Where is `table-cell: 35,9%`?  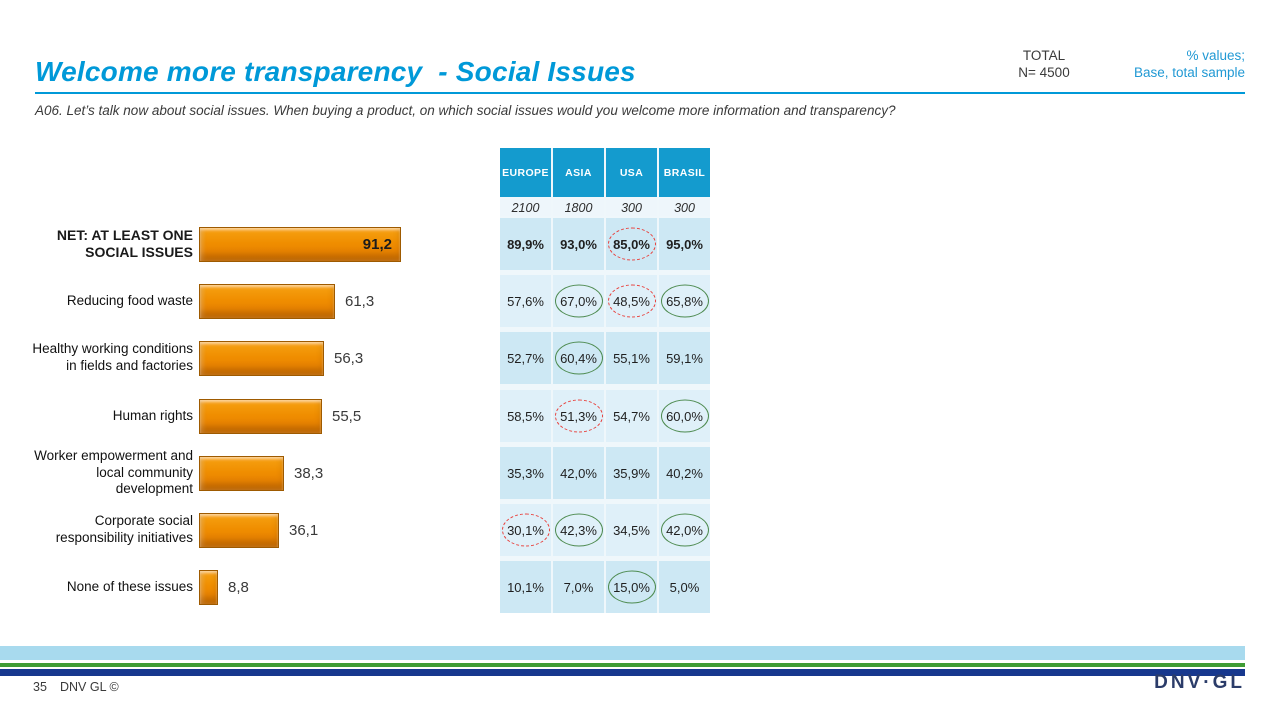 table-cell: 35,9% is located at coordinates (631, 473).